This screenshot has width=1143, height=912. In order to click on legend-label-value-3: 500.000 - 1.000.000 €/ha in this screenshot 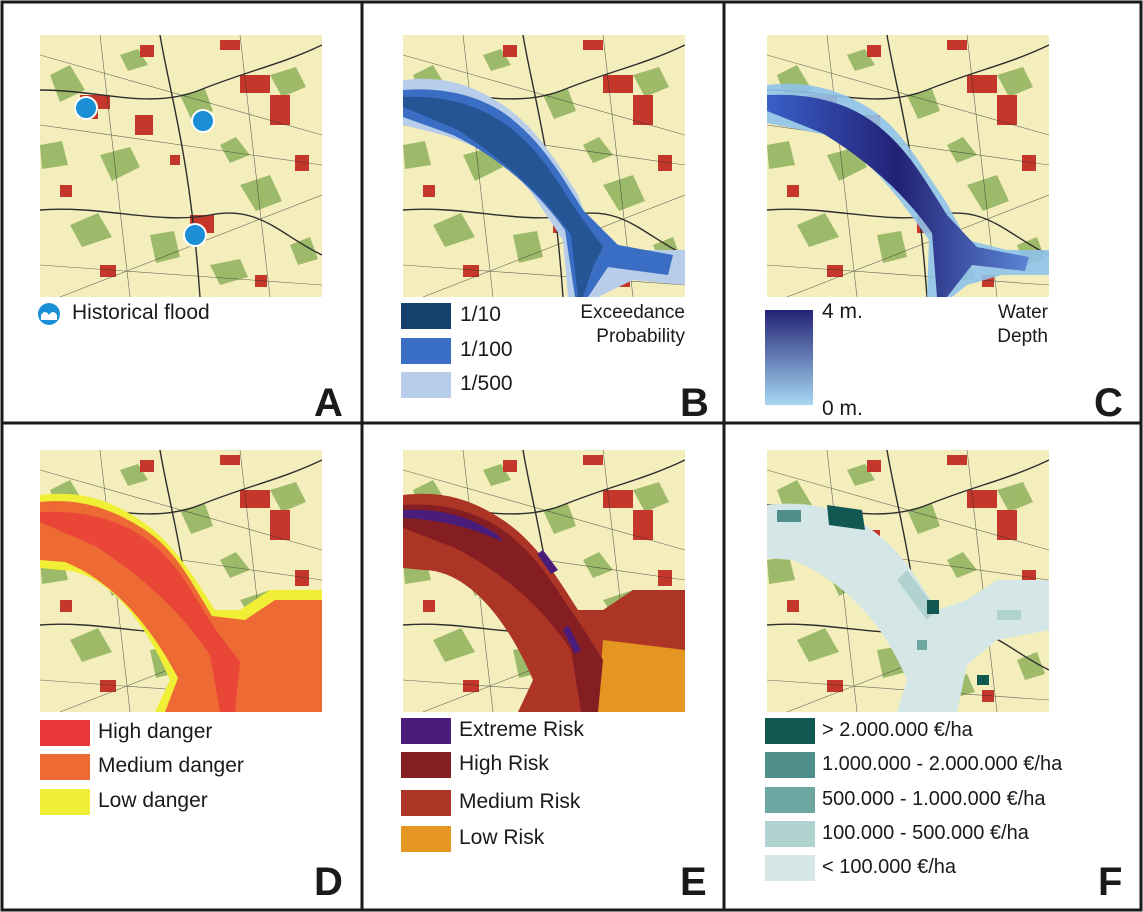, I will do `click(934, 799)`.